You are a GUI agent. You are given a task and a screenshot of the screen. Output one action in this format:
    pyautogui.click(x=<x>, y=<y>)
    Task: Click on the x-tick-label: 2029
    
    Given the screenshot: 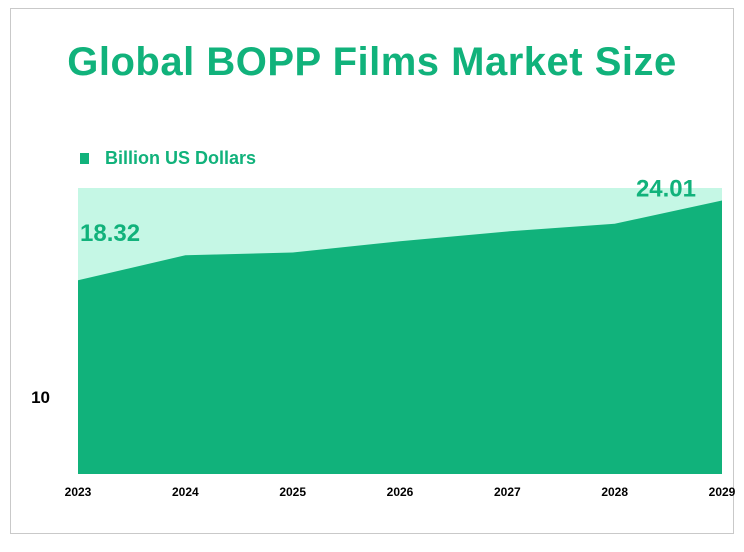 What is the action you would take?
    pyautogui.click(x=722, y=492)
    